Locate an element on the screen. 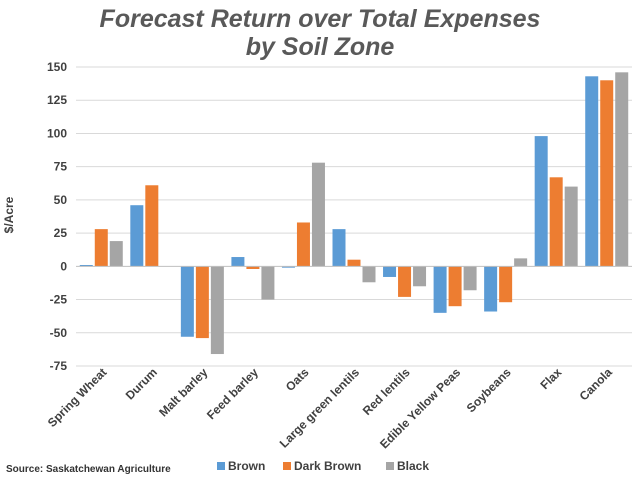  x-tick-label: Malt barley is located at coordinates (183, 392).